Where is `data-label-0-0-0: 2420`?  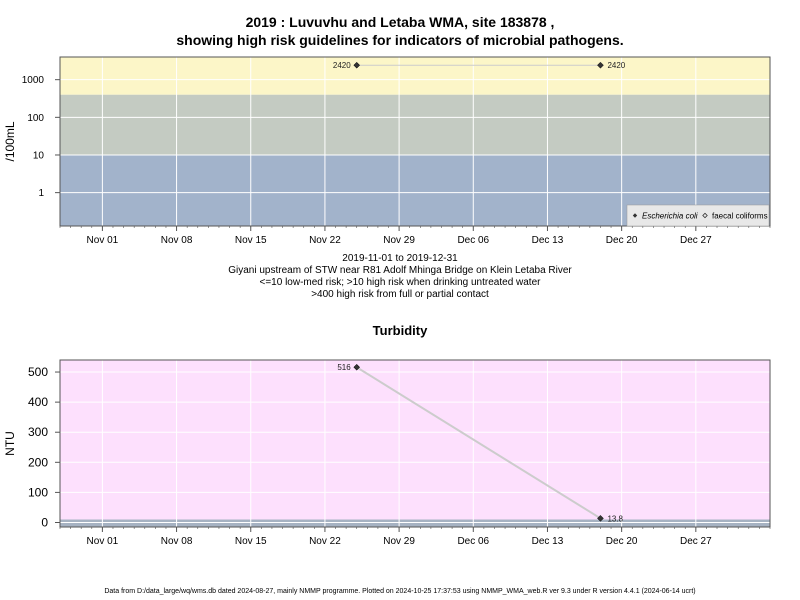 data-label-0-0-0: 2420 is located at coordinates (342, 65).